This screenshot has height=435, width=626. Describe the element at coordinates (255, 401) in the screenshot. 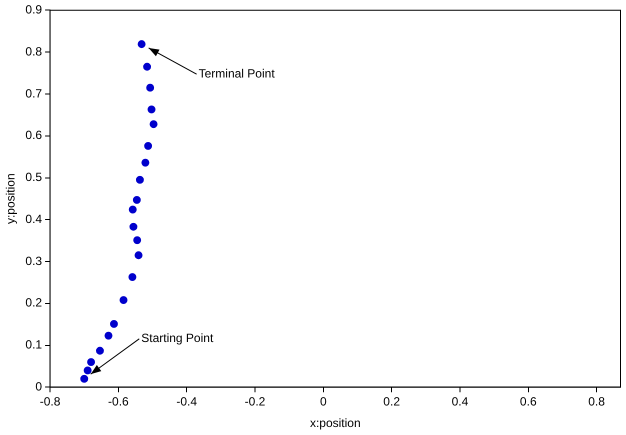

I see `x-tick-label: -0.2` at that location.